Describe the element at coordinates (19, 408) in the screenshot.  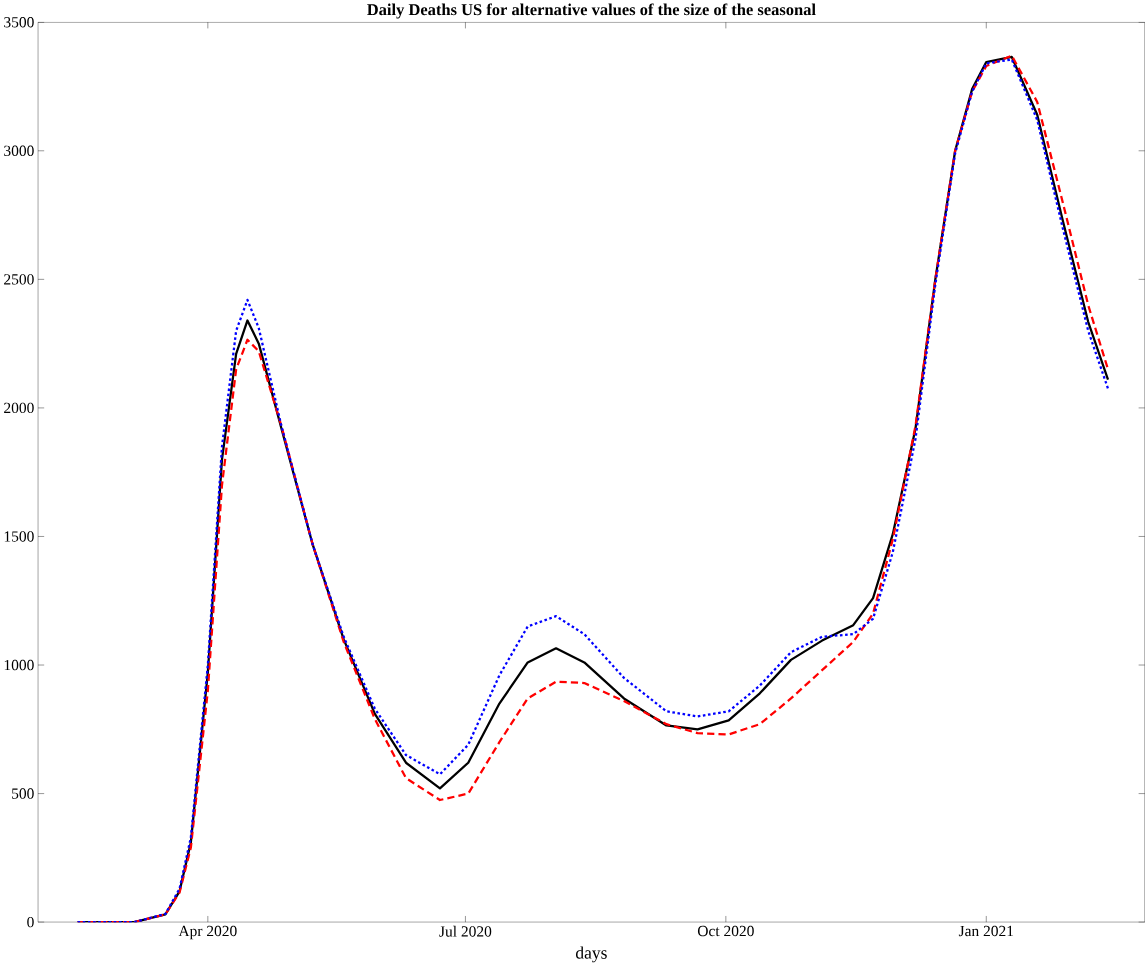
I see `y-tick-label: 2000` at that location.